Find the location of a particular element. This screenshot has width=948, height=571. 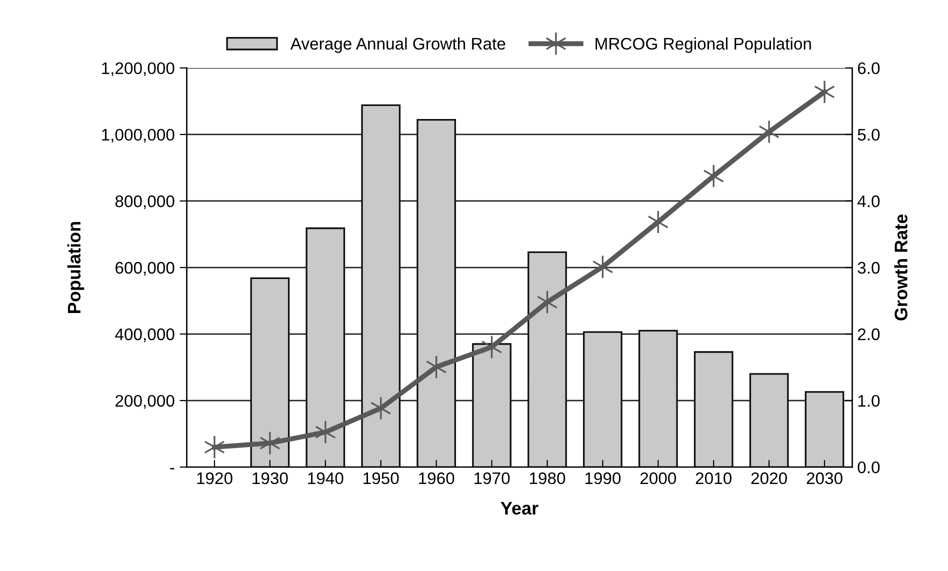

x-tick-label: 2020 is located at coordinates (769, 478).